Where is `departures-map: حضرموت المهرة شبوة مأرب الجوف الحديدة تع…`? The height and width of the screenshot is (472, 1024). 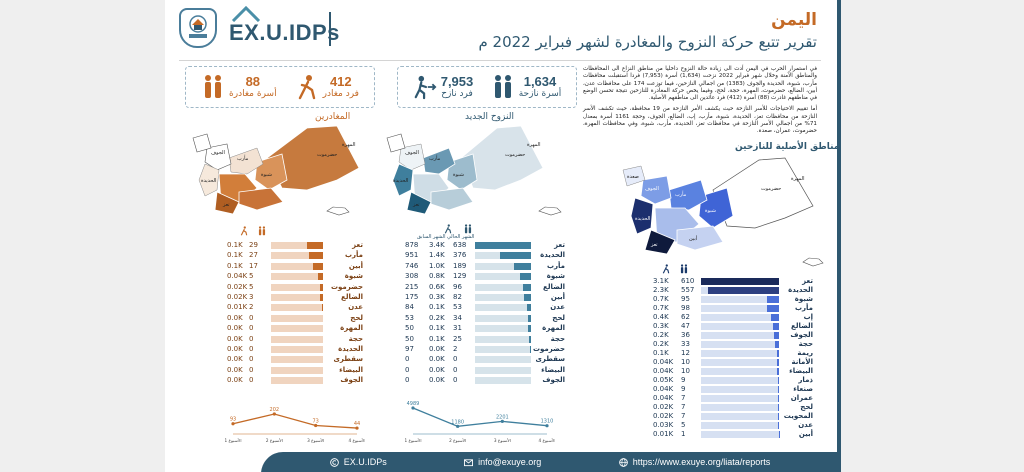
departures-map: حضرموت المهرة شبوة مأرب الجوف الحديدة تع… is located at coordinates (276, 170).